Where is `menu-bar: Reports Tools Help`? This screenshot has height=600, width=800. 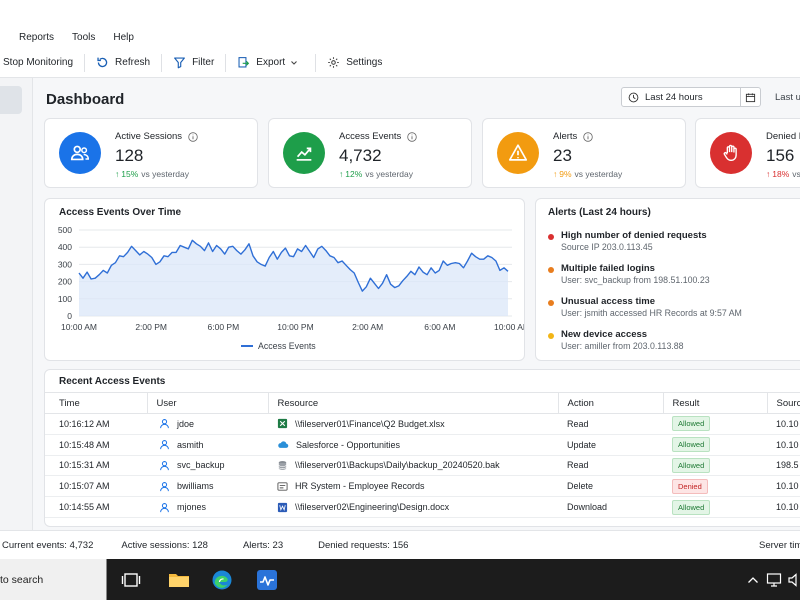 menu-bar: Reports Tools Help is located at coordinates (400, 37).